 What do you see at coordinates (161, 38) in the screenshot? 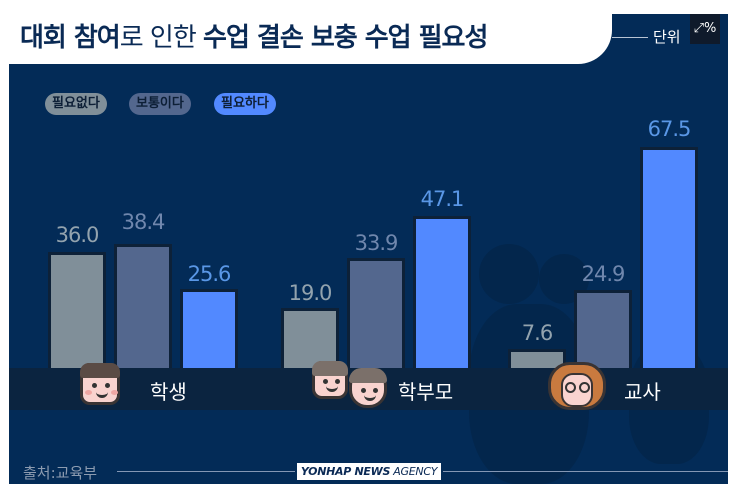
I see `title-part: 로 인한` at bounding box center [161, 38].